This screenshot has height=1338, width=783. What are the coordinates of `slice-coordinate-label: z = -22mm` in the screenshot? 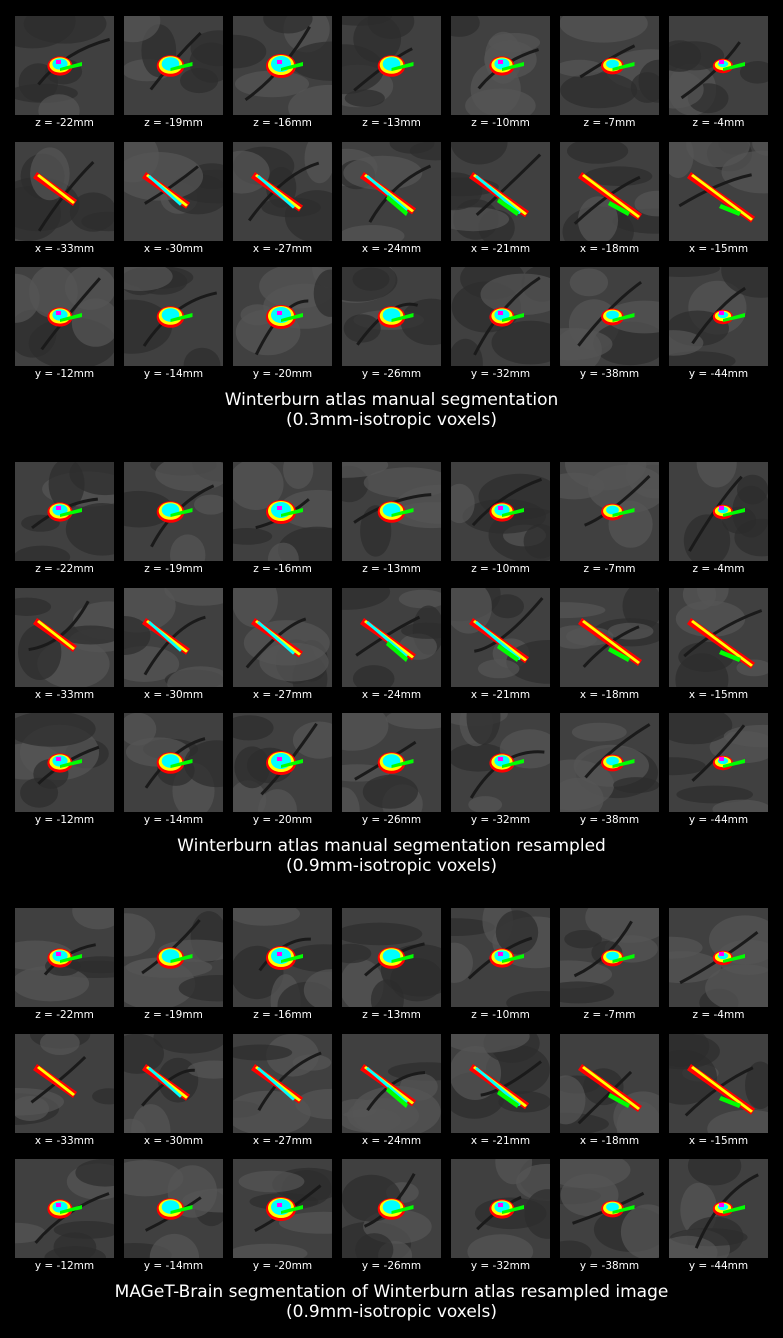 It's located at (64, 1015).